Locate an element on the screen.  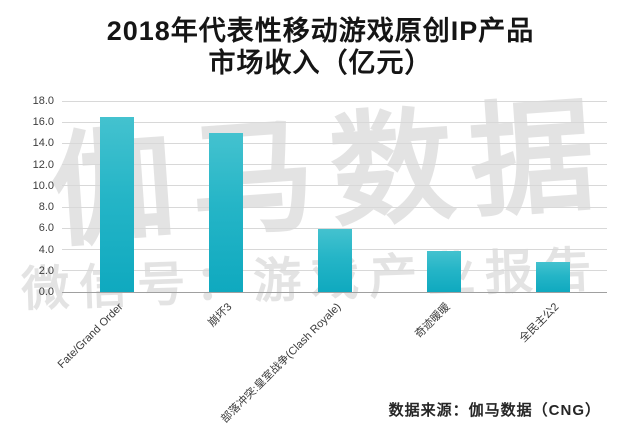
y-tick-label: 0.0 is located at coordinates (46, 292).